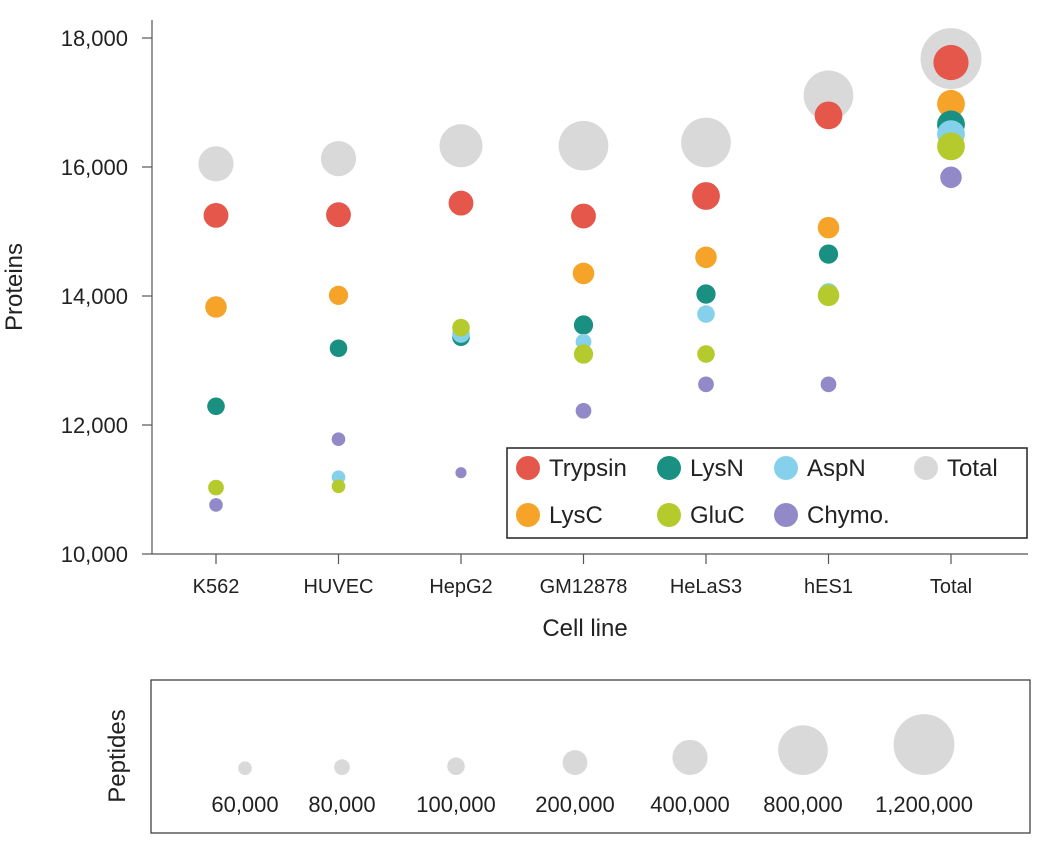  What do you see at coordinates (924, 804) in the screenshot?
I see `size-legend-label: 1,200,000` at bounding box center [924, 804].